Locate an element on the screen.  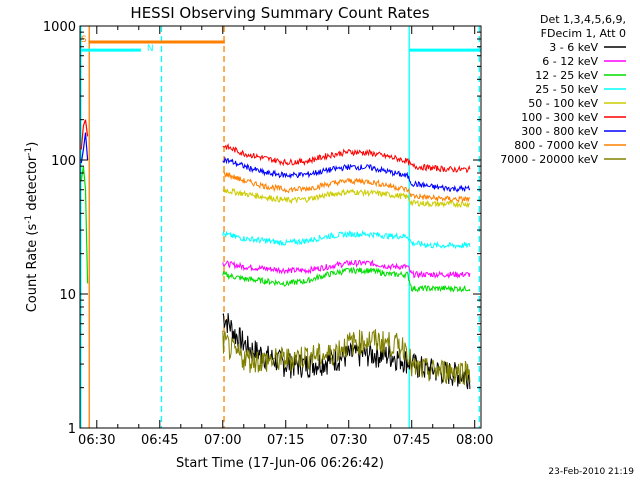
legend-entry-label: 50 - 100 keV is located at coordinates (563, 103).